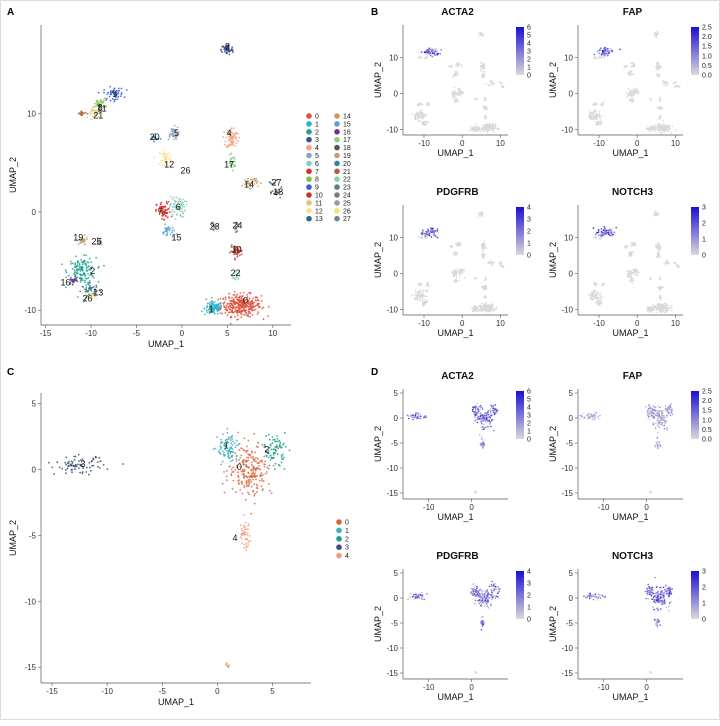 This screenshot has height=726, width=720. Describe the element at coordinates (276, 182) in the screenshot. I see `panel-a-cluster-label: 27` at that location.